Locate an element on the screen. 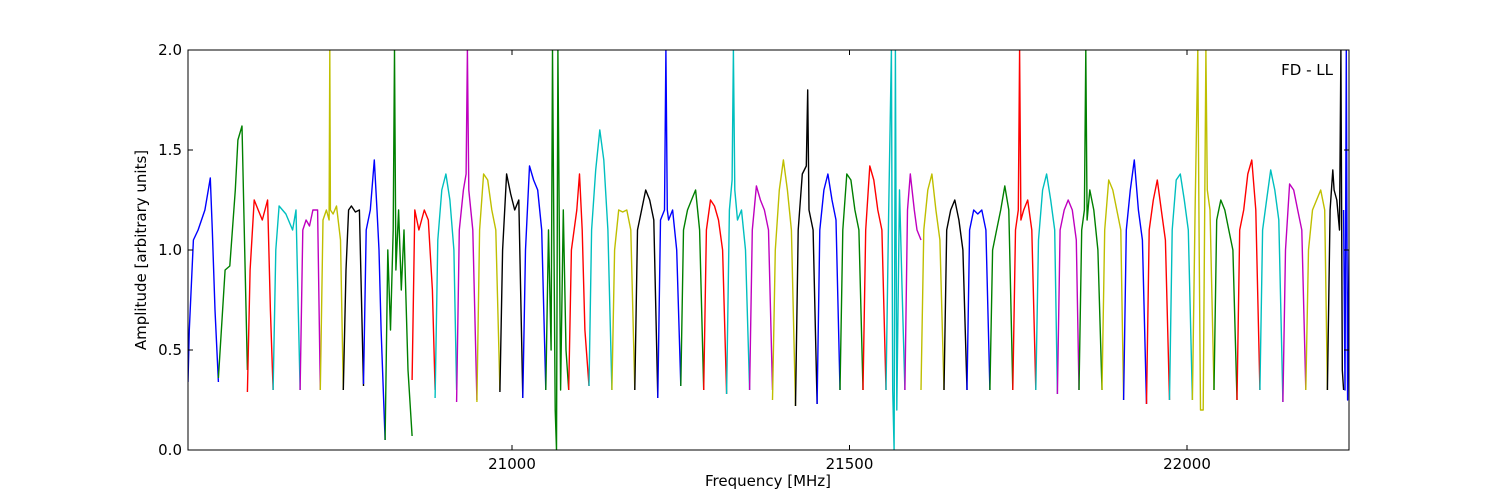 Image resolution: width=1500 pixels, height=500 pixels. y-tick-label: 1.0 is located at coordinates (170, 250).